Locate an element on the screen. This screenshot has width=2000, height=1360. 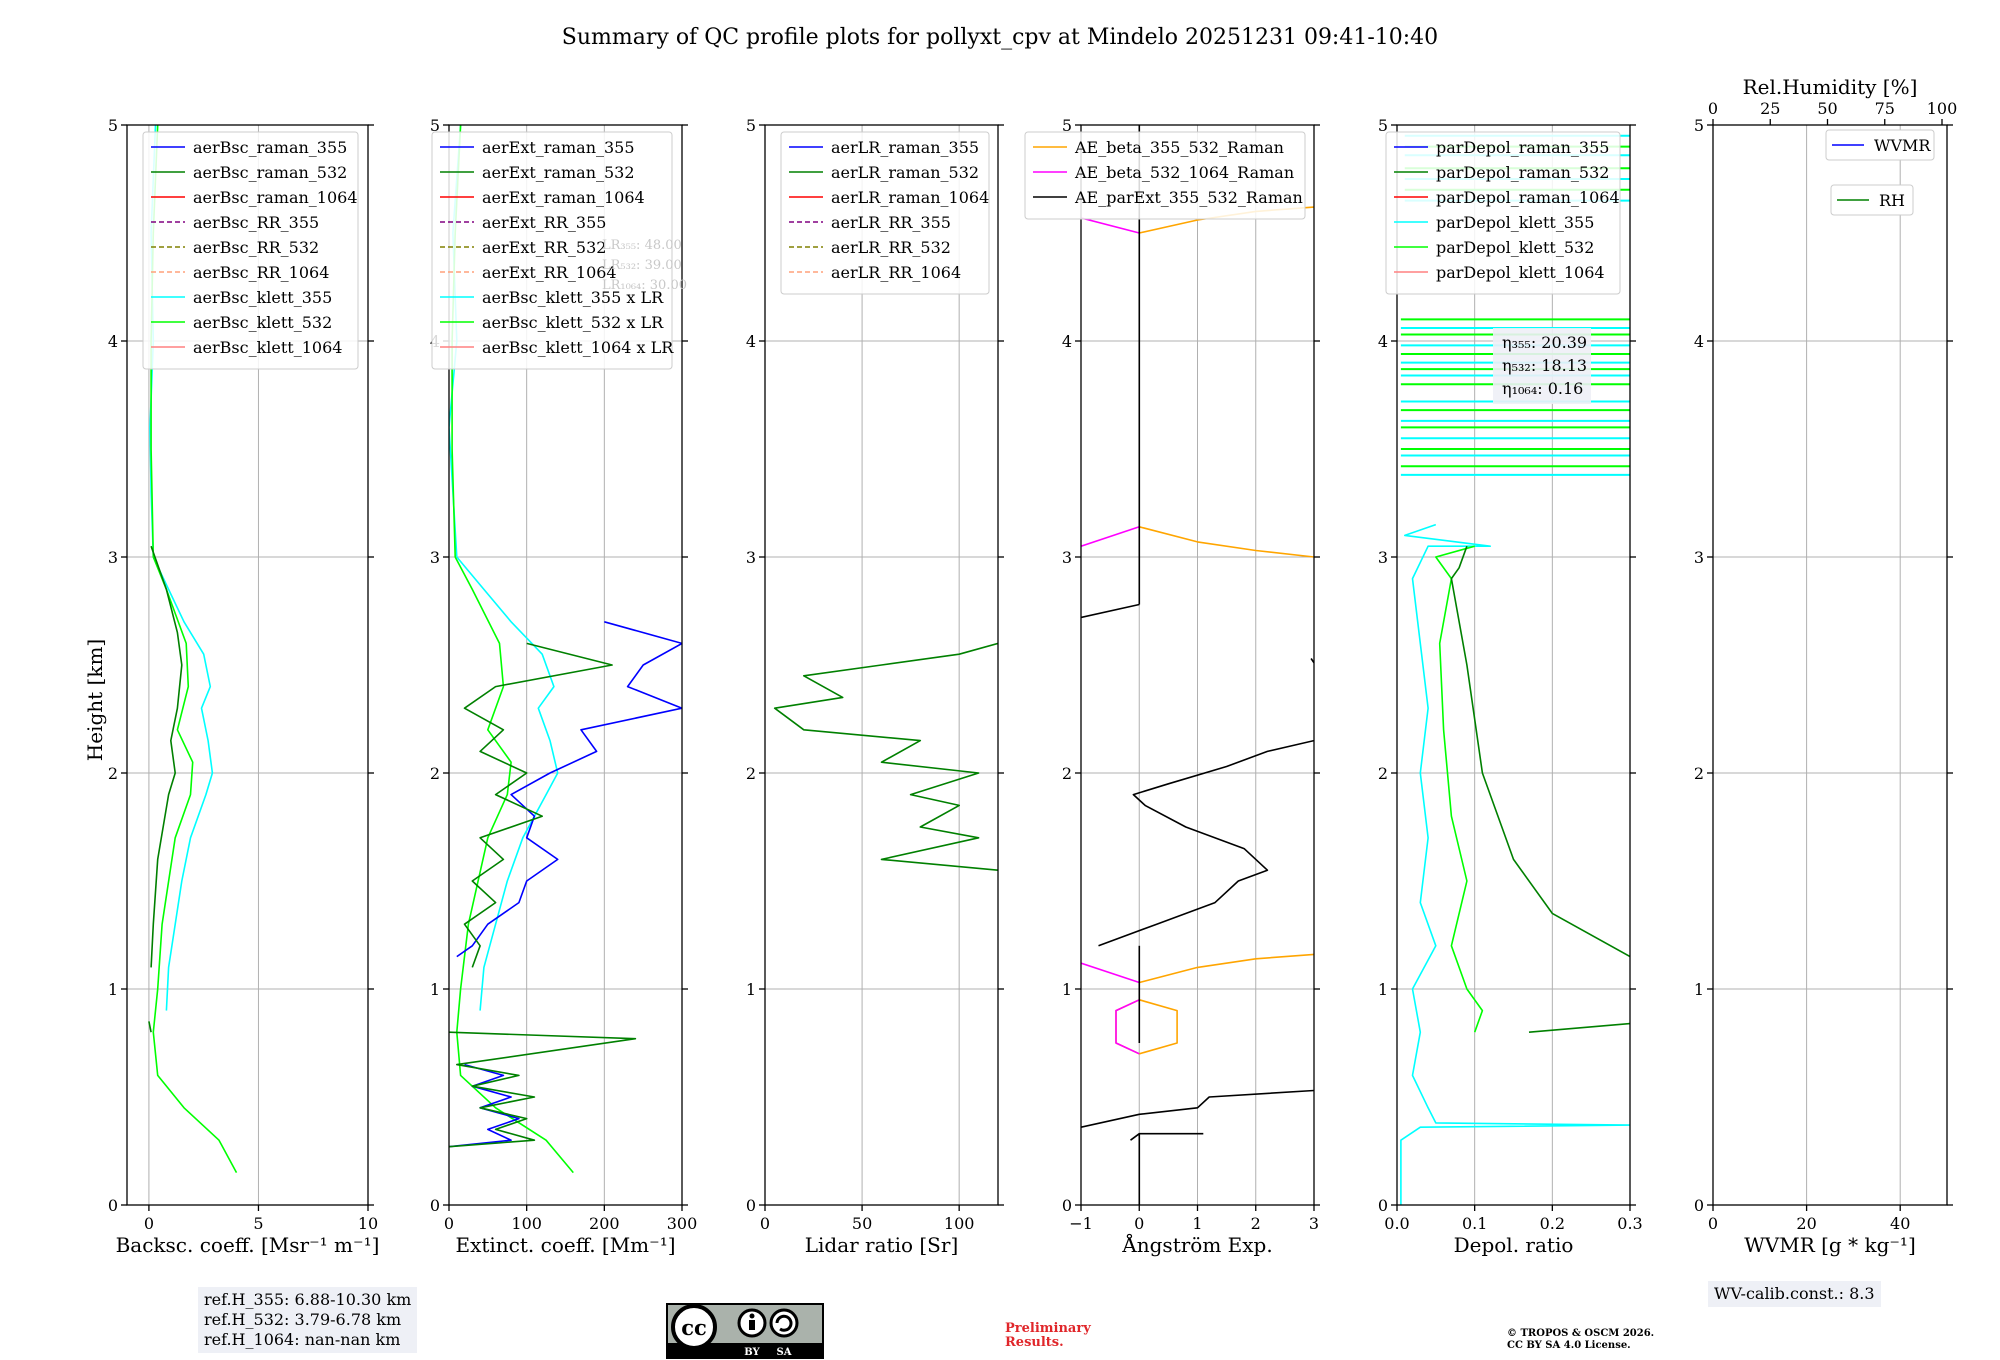
series-line-pardepol-raman-532-low is located at coordinates (1579, 1027).